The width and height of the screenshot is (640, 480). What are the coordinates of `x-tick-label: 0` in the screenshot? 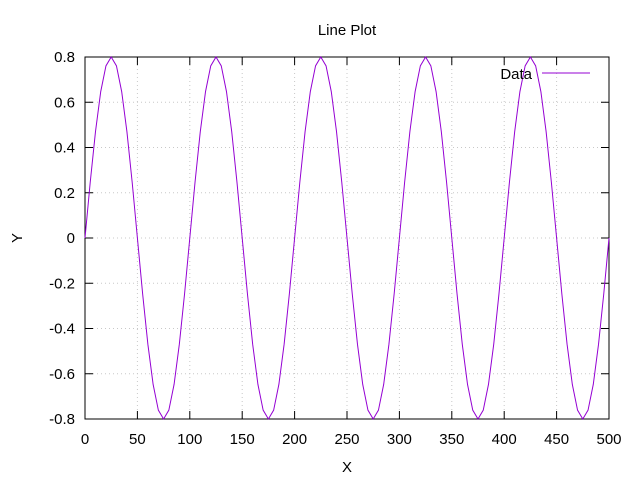 It's located at (85, 439).